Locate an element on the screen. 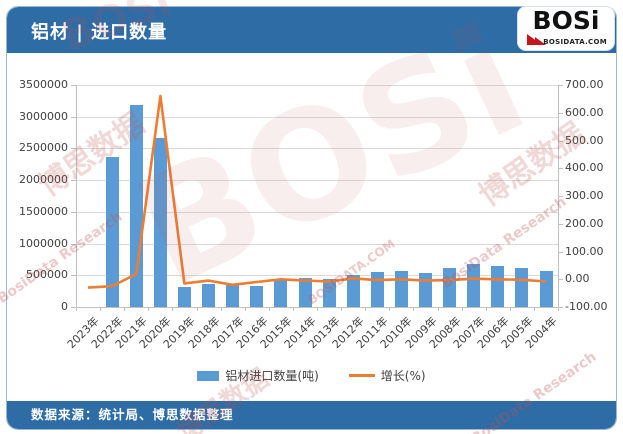  header-bar: 铝材 | 进口数量 is located at coordinates (311, 30).